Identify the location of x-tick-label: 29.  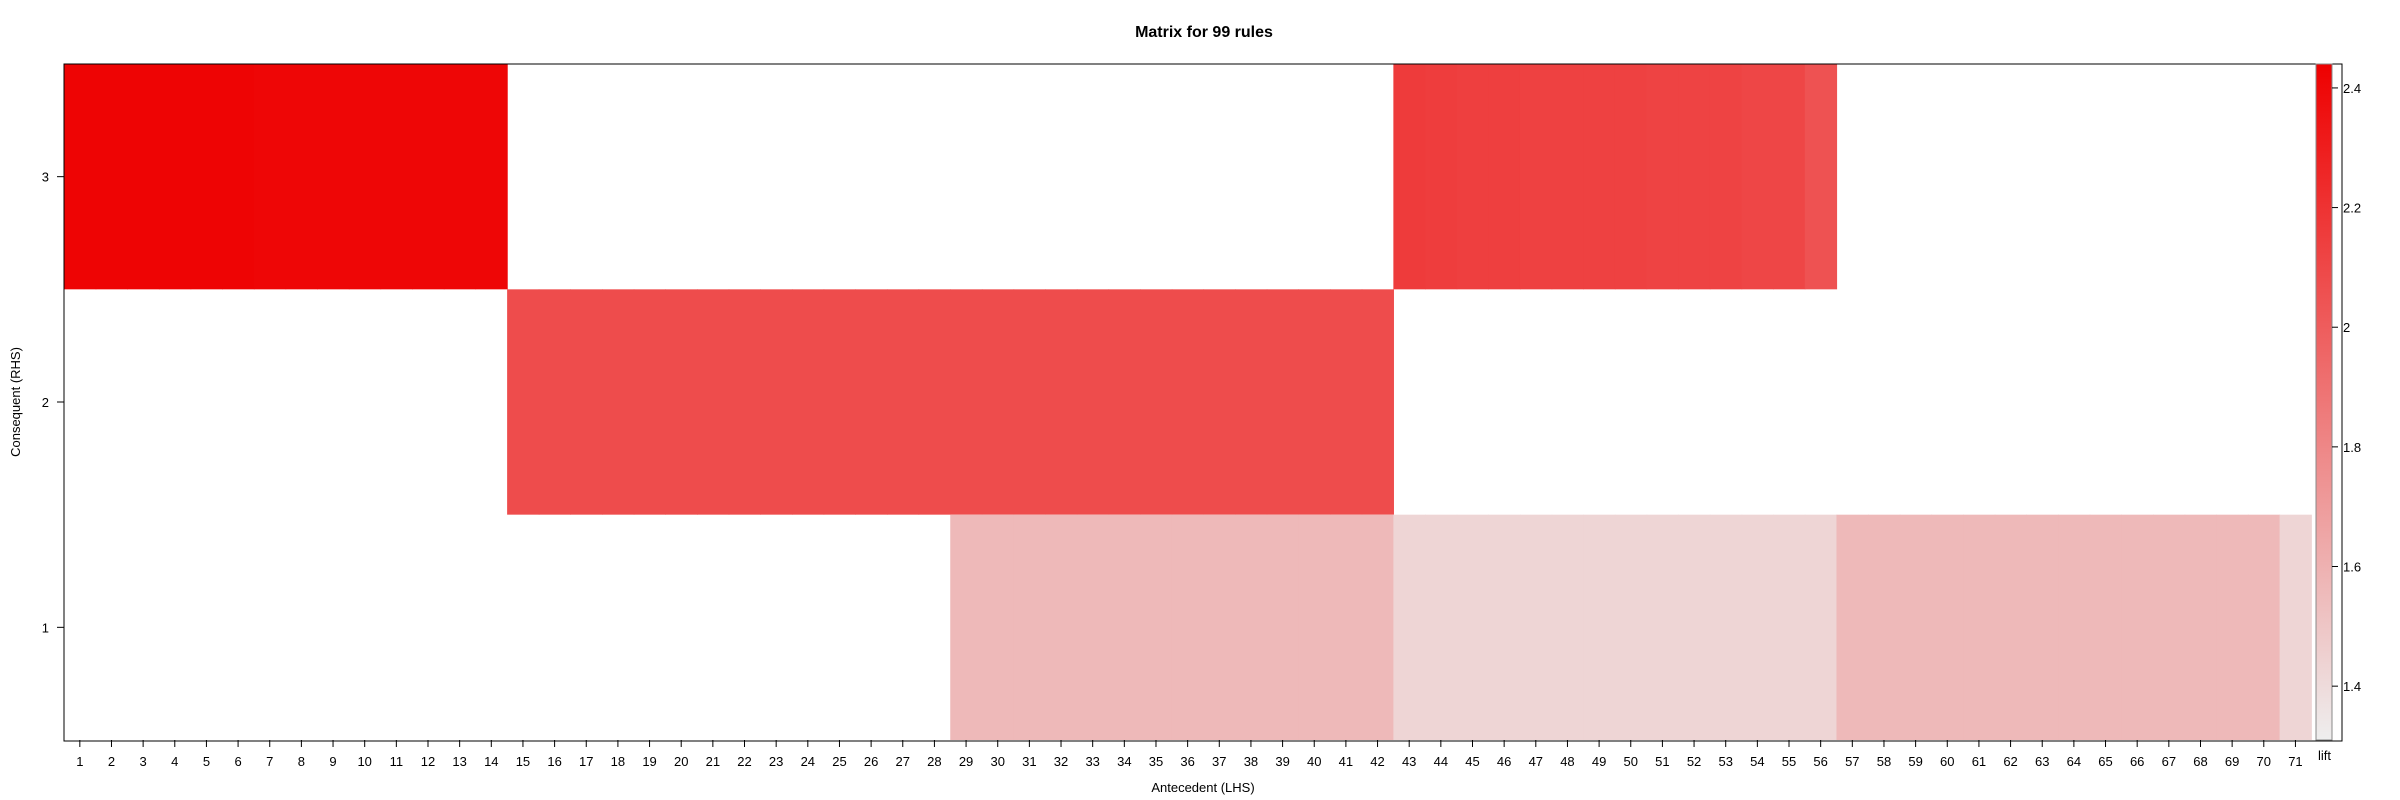
(966, 761).